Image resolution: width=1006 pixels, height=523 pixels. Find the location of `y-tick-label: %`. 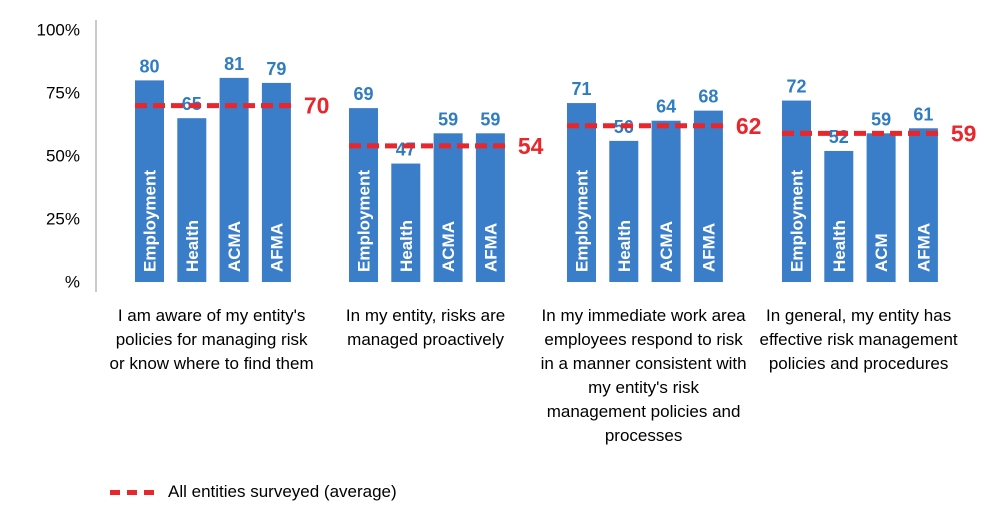

y-tick-label: % is located at coordinates (72, 282).